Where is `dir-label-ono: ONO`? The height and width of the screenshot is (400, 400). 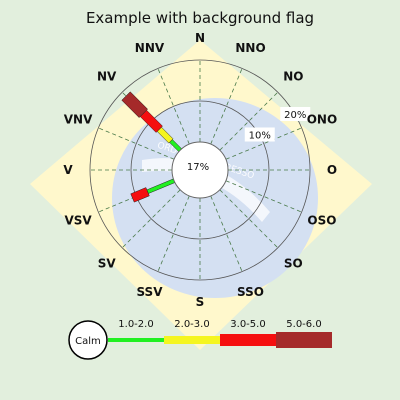 dir-label-ono: ONO is located at coordinates (322, 119).